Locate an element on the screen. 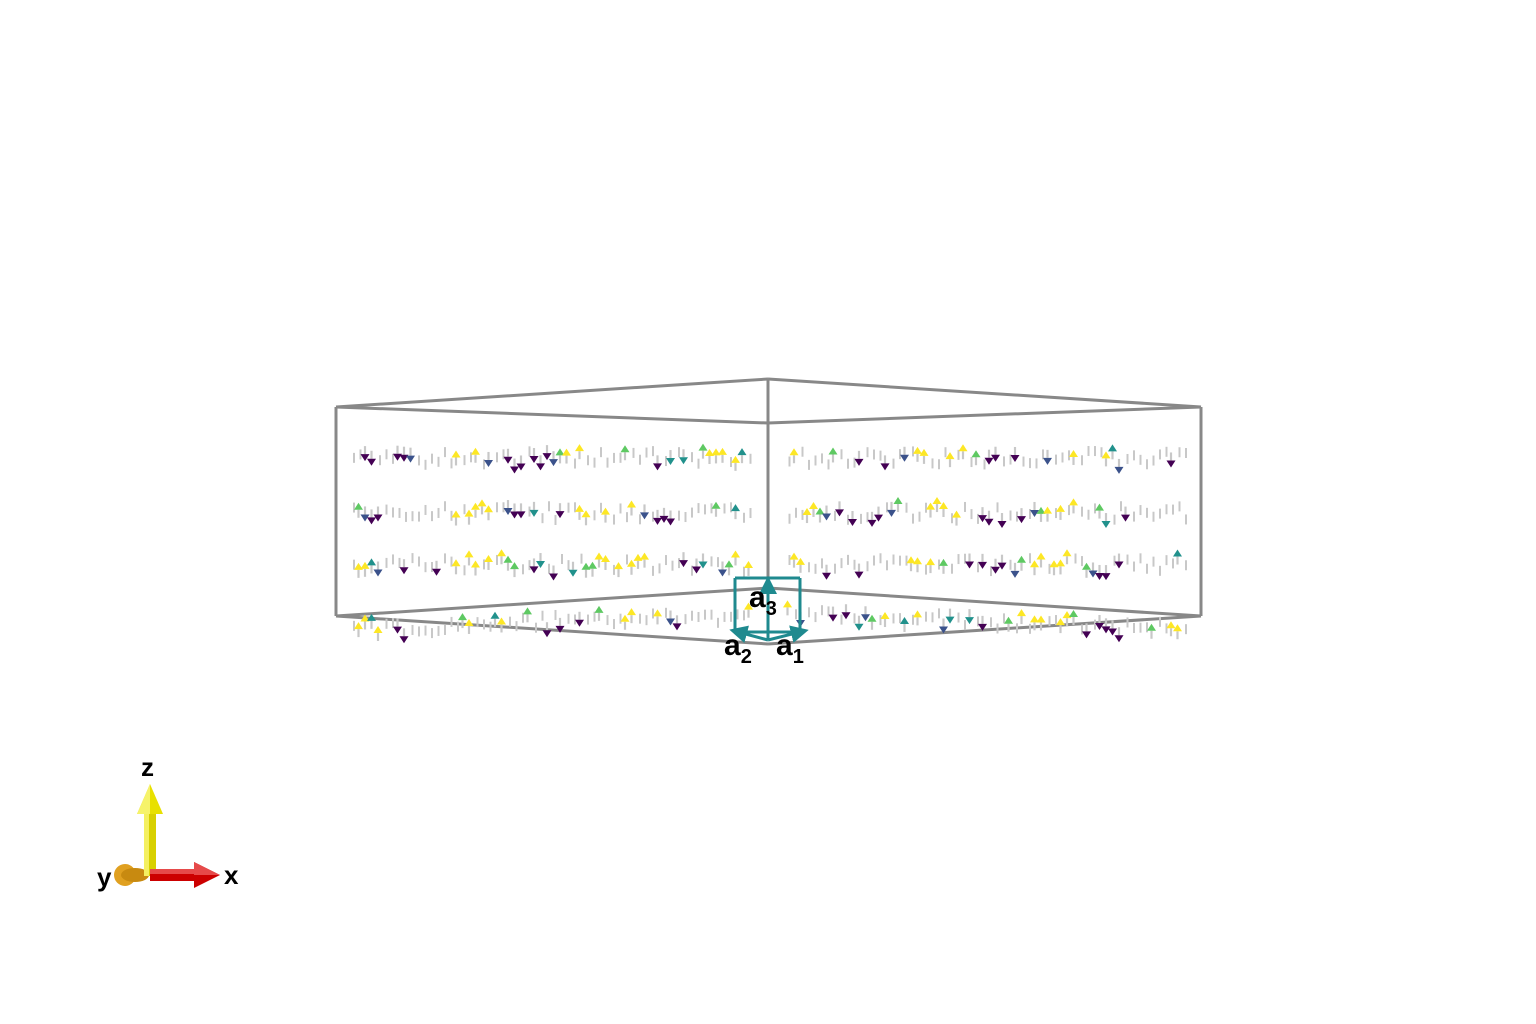 This screenshot has width=1536, height=1024. lattice-vector-a2-label: a2 is located at coordinates (738, 648).